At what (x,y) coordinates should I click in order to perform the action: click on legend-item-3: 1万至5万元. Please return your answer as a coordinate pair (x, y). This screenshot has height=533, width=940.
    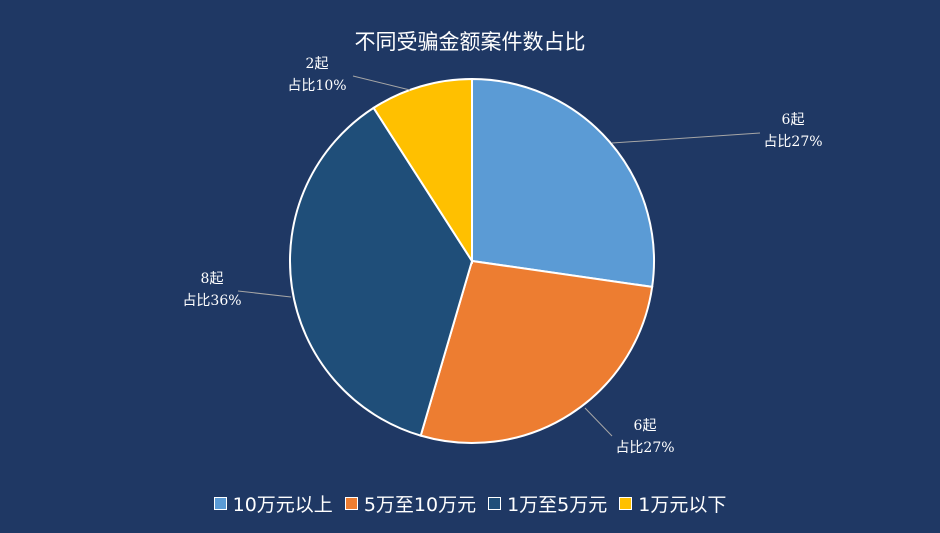
    Looking at the image, I should click on (547, 503).